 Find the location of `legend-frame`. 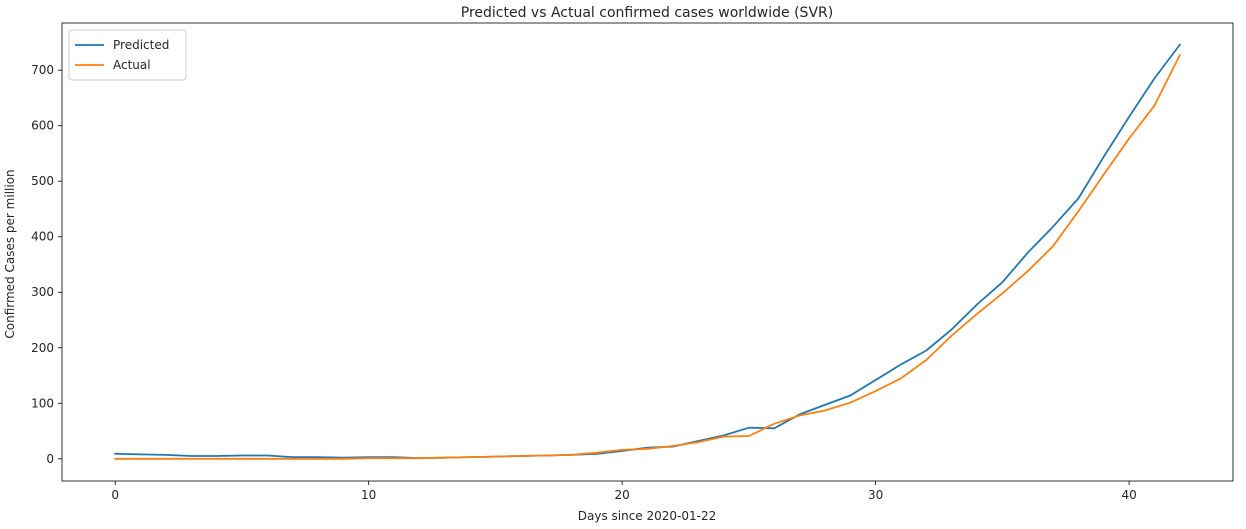

legend-frame is located at coordinates (127, 55).